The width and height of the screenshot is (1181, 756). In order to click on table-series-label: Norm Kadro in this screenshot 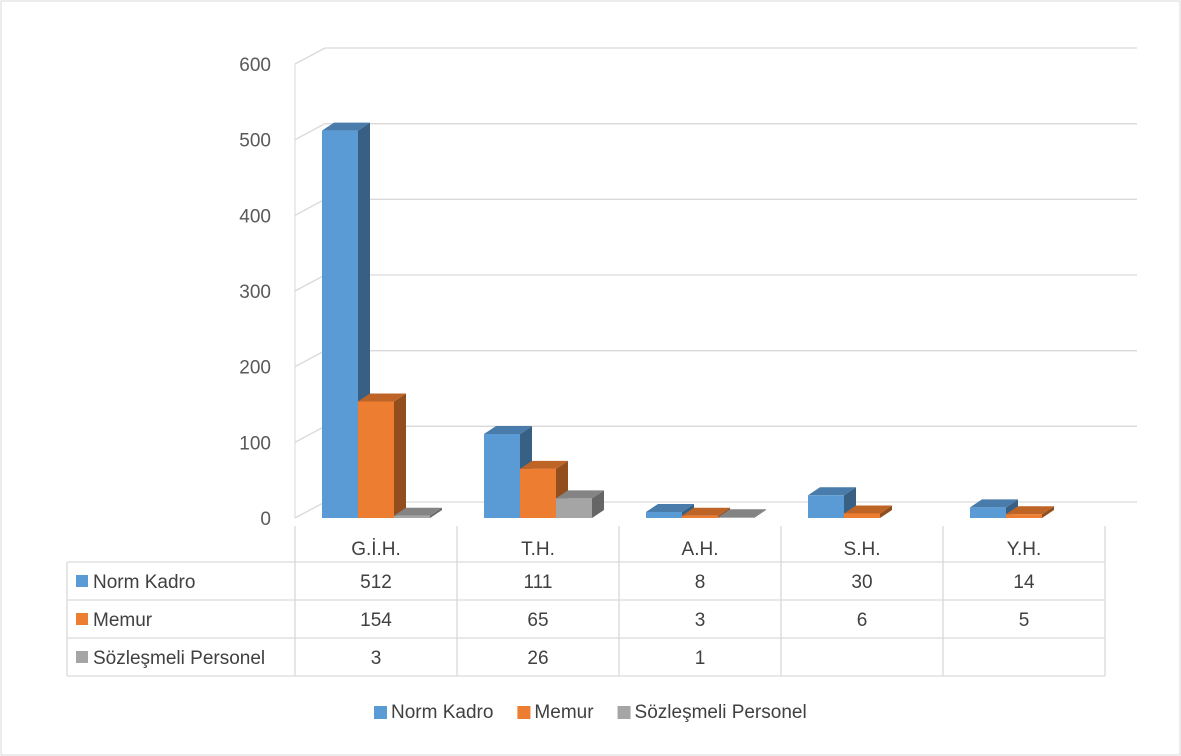, I will do `click(144, 582)`.